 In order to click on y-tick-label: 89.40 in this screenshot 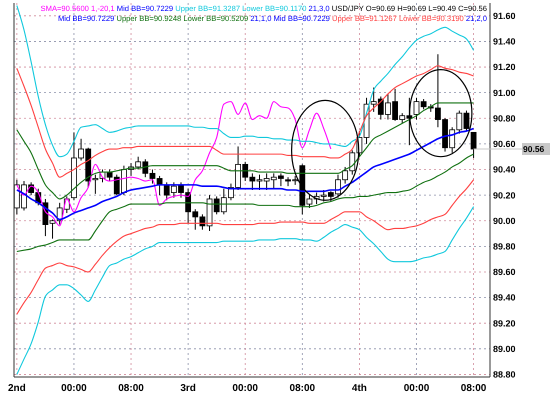, I will do `click(504, 297)`.